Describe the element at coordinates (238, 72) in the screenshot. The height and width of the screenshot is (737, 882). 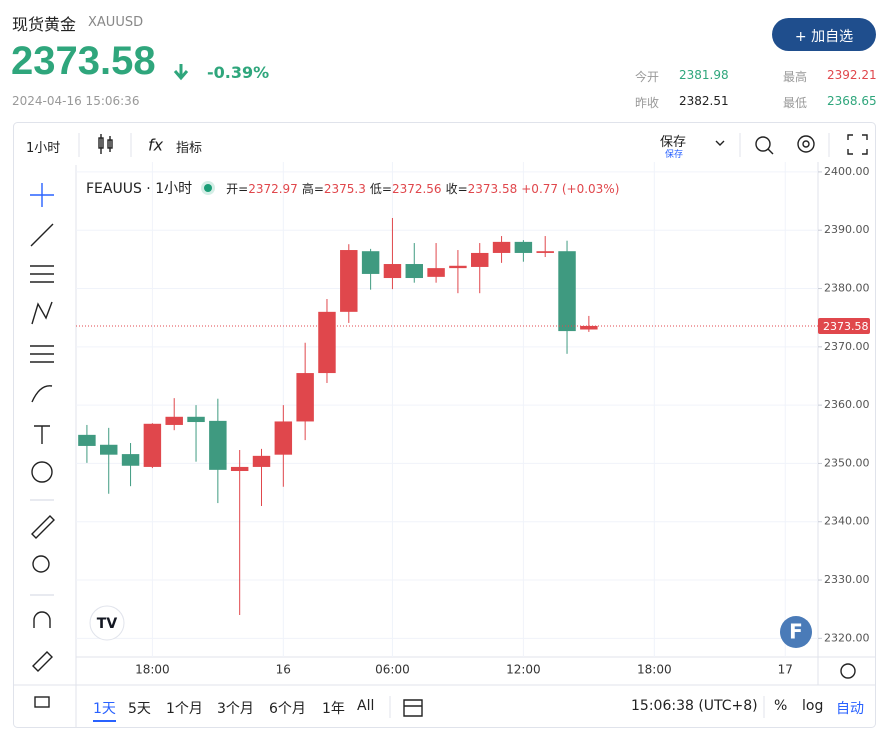
I see `change: -0.39%` at that location.